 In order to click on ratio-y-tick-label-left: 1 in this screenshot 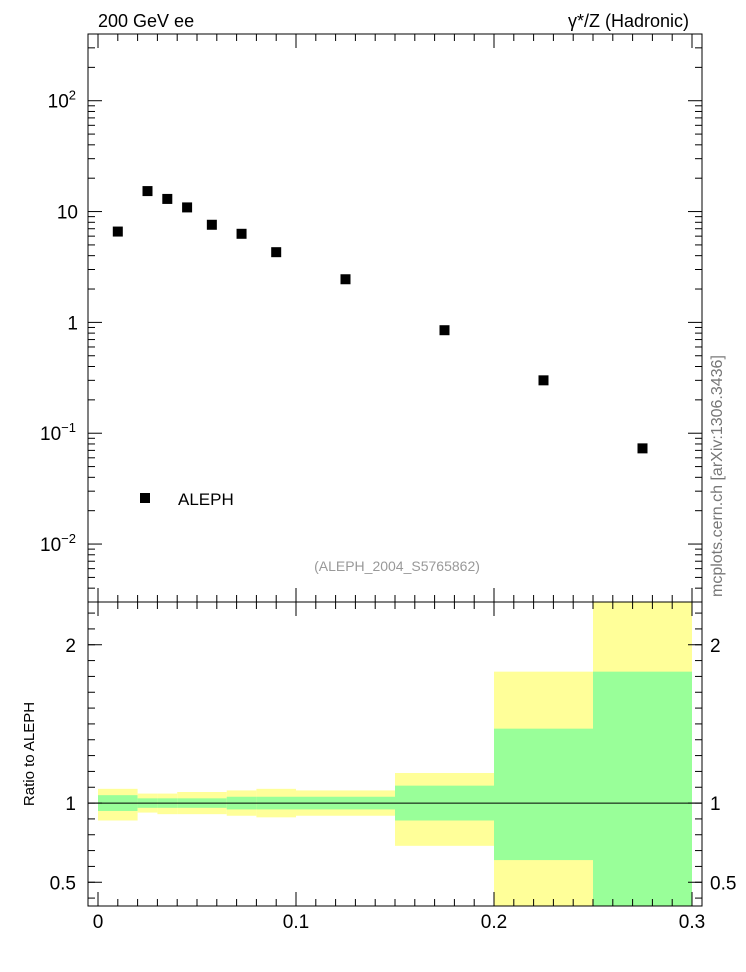, I will do `click(70, 804)`.